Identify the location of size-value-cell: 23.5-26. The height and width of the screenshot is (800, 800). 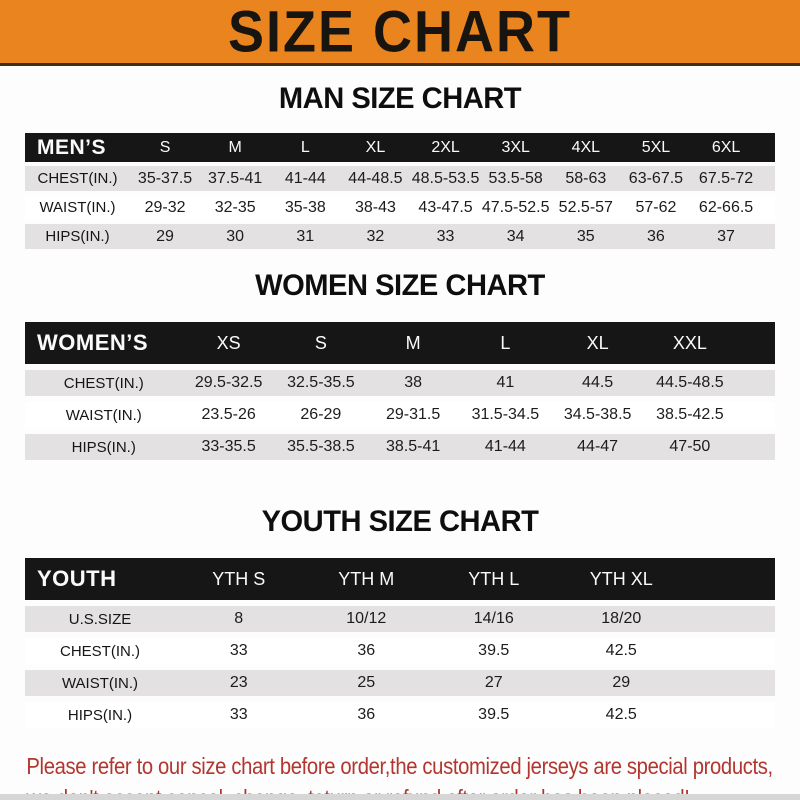
(228, 415).